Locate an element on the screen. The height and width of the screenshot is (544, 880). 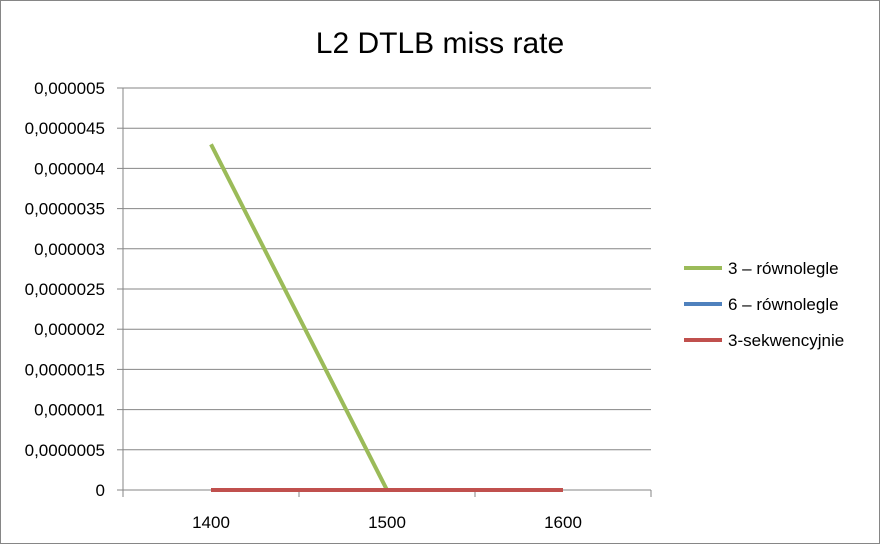
y-tick-label: 0,0000035 is located at coordinates (65, 209).